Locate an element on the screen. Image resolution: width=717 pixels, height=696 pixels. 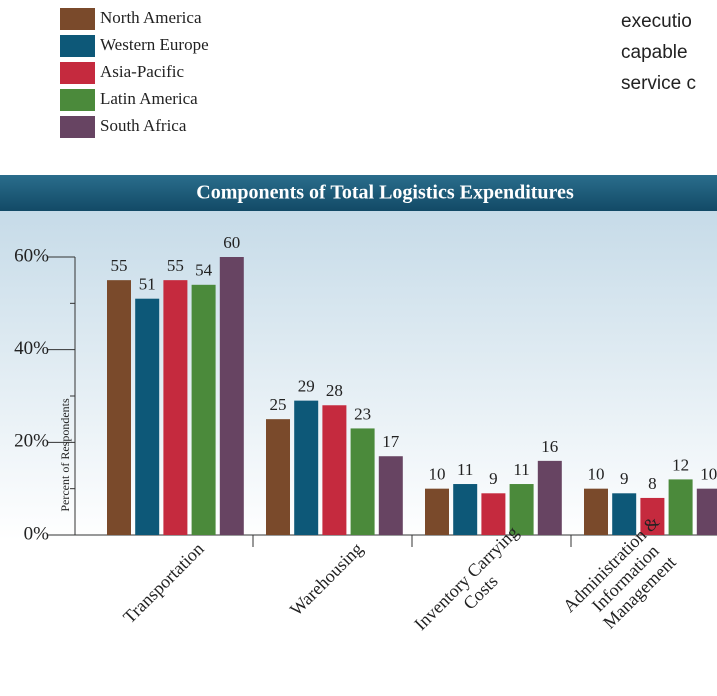
title-banner is located at coordinates (358, 193).